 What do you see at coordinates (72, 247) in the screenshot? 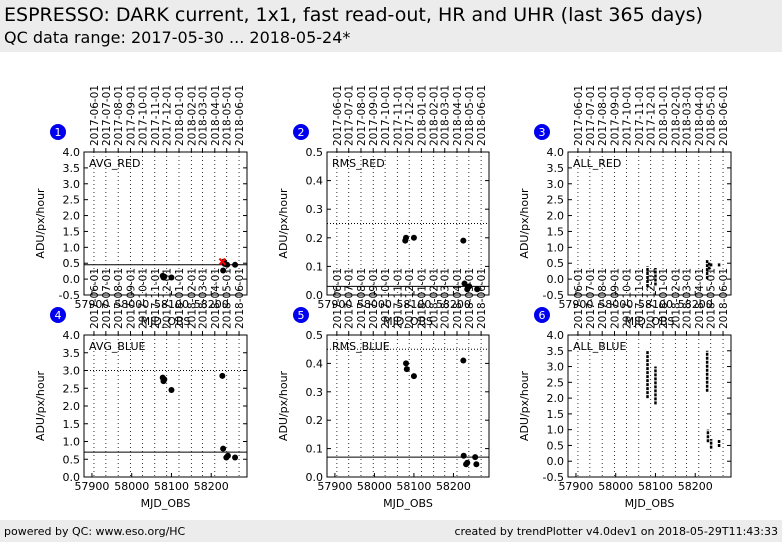
I see `y-tick-label: 1.0` at bounding box center [72, 247].